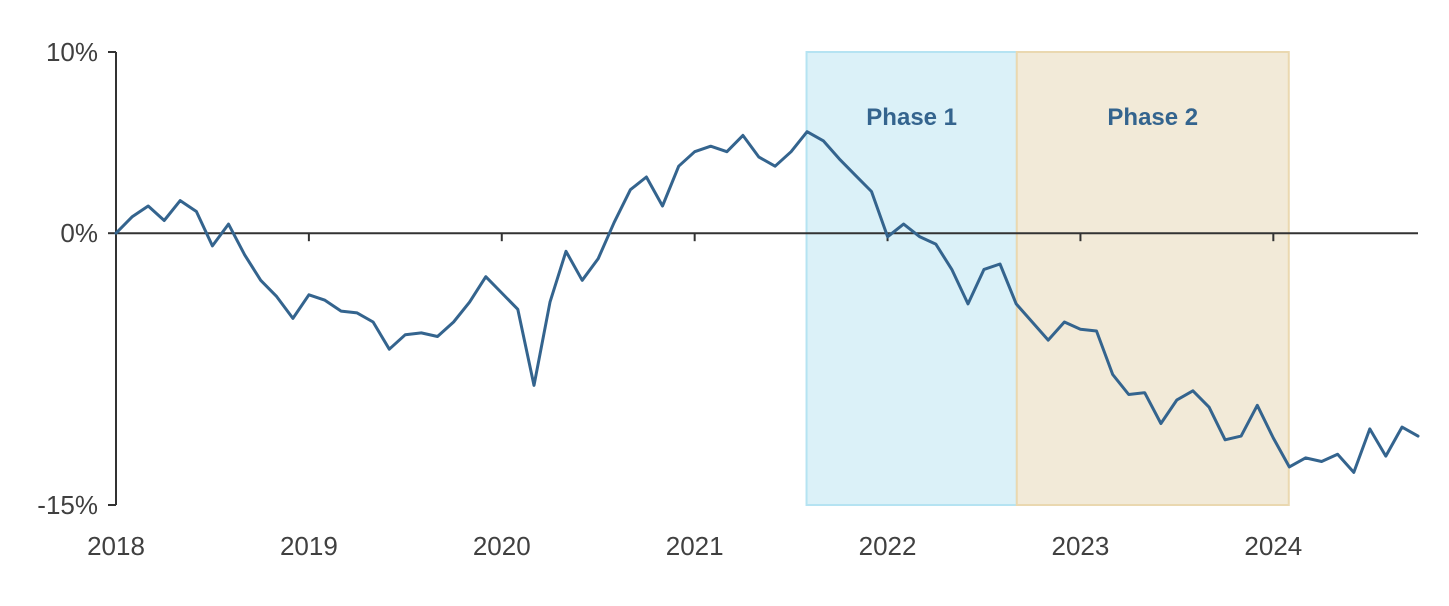  Describe the element at coordinates (309, 546) in the screenshot. I see `x-tick-label: 2019` at that location.